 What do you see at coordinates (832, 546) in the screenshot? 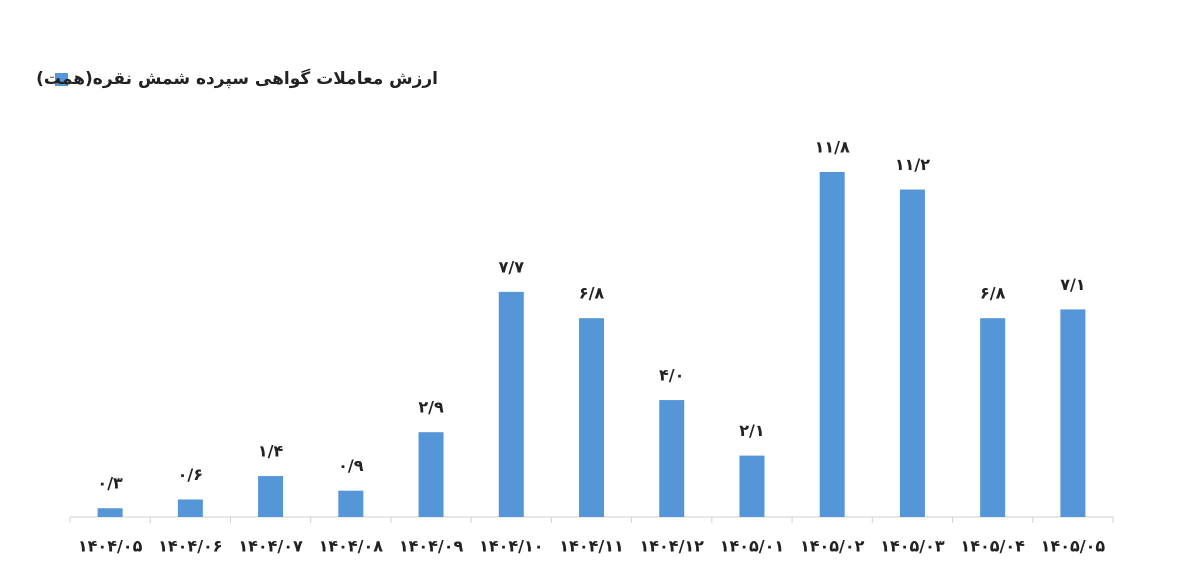
I see `x-tick-label: ۱۴۰۵/۰۲` at bounding box center [832, 546].